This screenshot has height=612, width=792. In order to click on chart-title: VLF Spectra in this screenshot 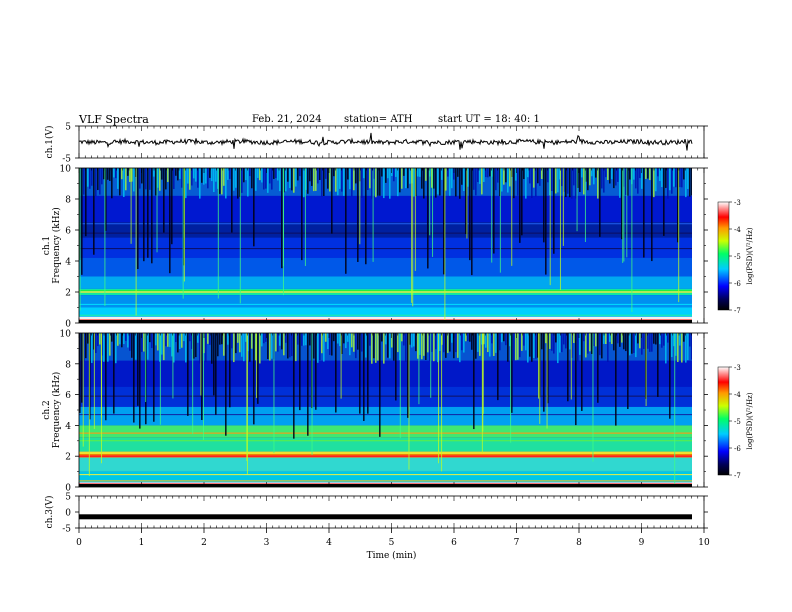, I will do `click(114, 119)`.